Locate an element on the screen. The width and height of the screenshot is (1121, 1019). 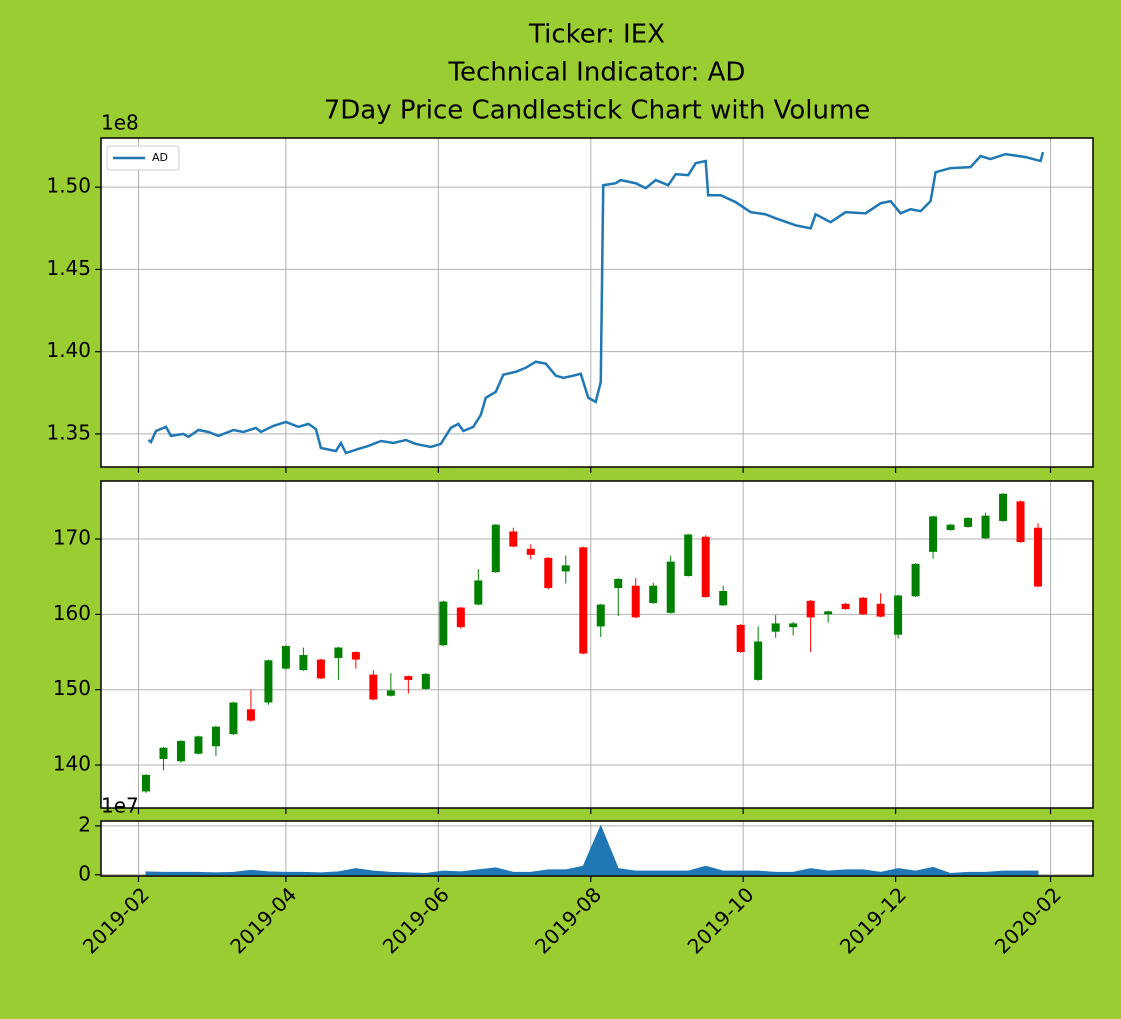
y-tick-label: 1.50 is located at coordinates (68, 186).